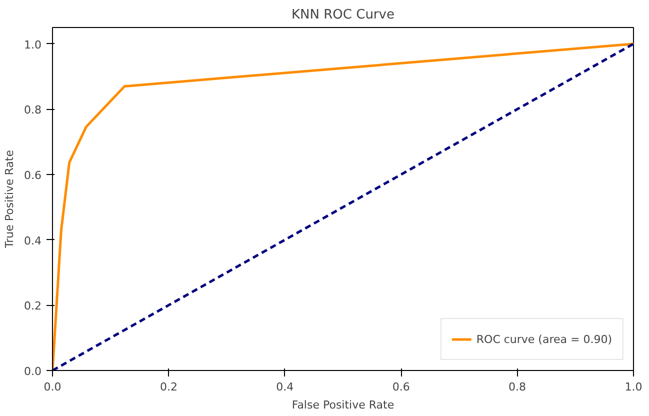 The width and height of the screenshot is (649, 416). Describe the element at coordinates (9, 199) in the screenshot. I see `y-axis-title: True Positive Rate` at that location.